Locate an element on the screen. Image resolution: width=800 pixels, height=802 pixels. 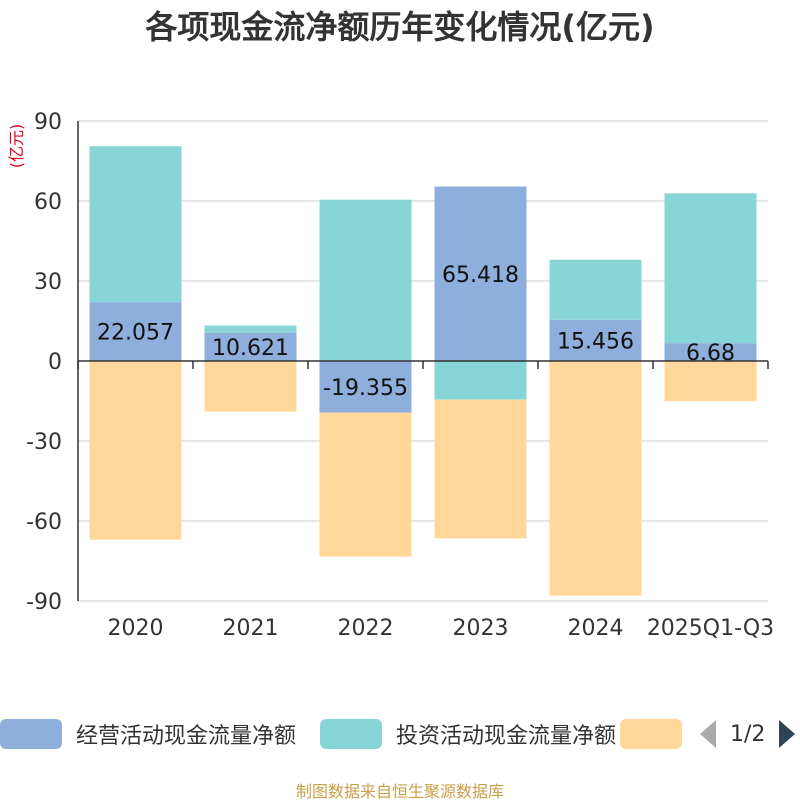
x-tick-label: 2022 is located at coordinates (366, 628).